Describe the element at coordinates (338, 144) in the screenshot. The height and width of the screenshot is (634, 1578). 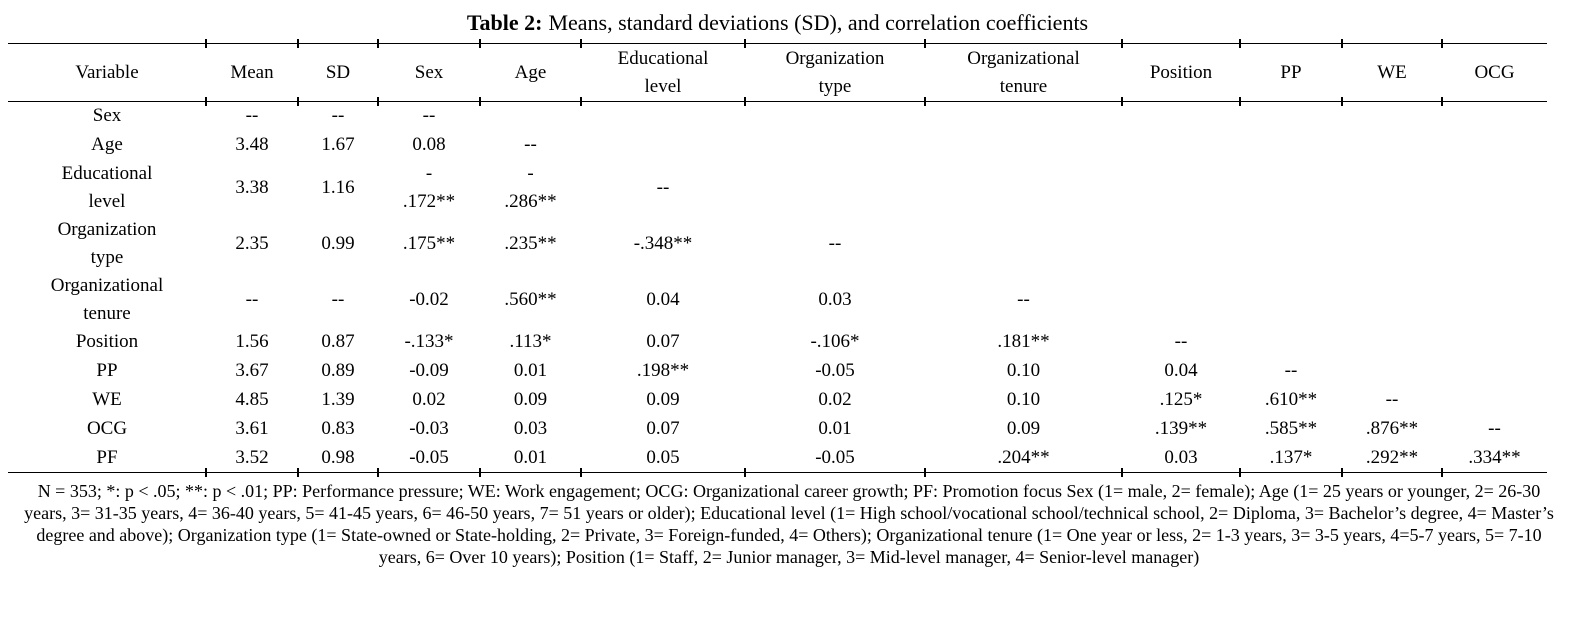
I see `cell: 1.67` at that location.